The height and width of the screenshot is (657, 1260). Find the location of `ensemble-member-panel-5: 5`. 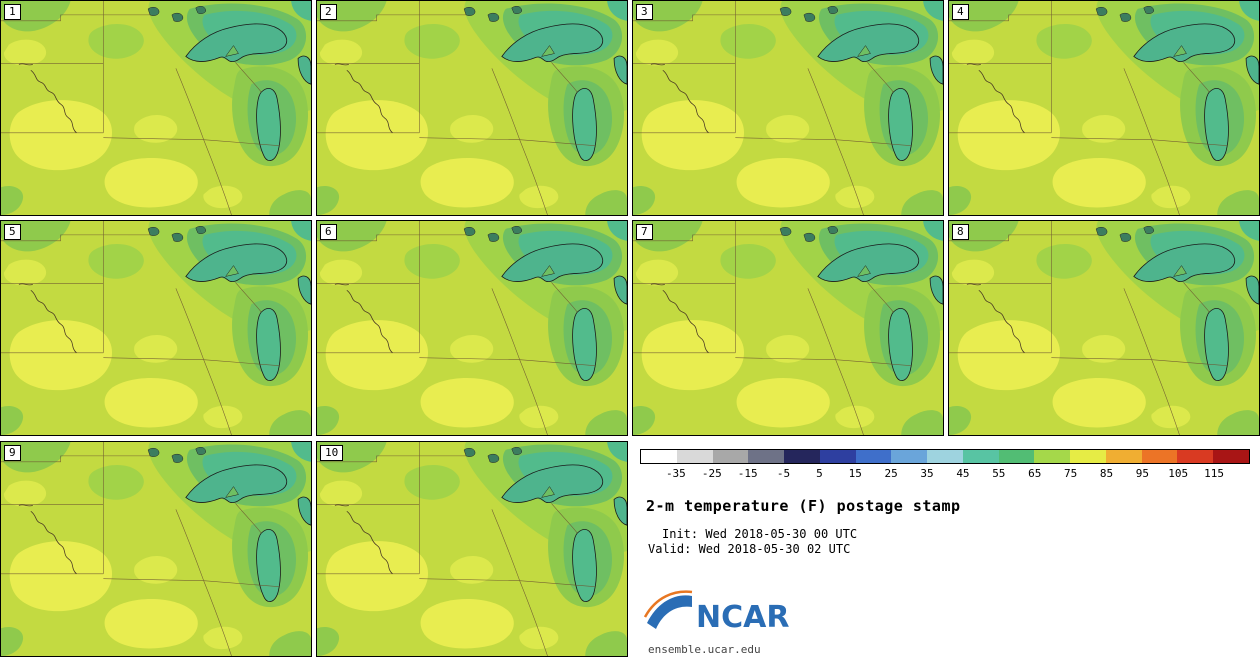

ensemble-member-panel-5: 5 is located at coordinates (156, 328).